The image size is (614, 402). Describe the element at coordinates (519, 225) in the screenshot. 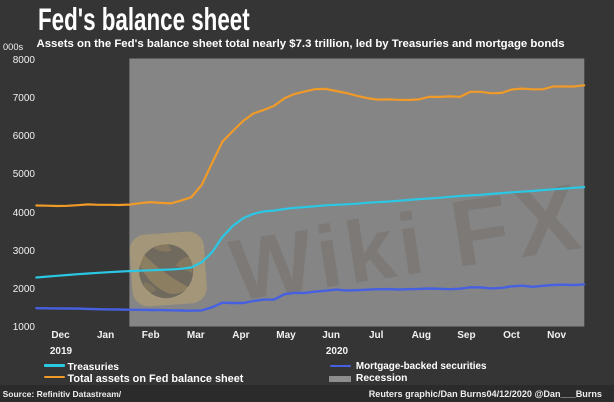

I see `svg-text: FX` at that location.